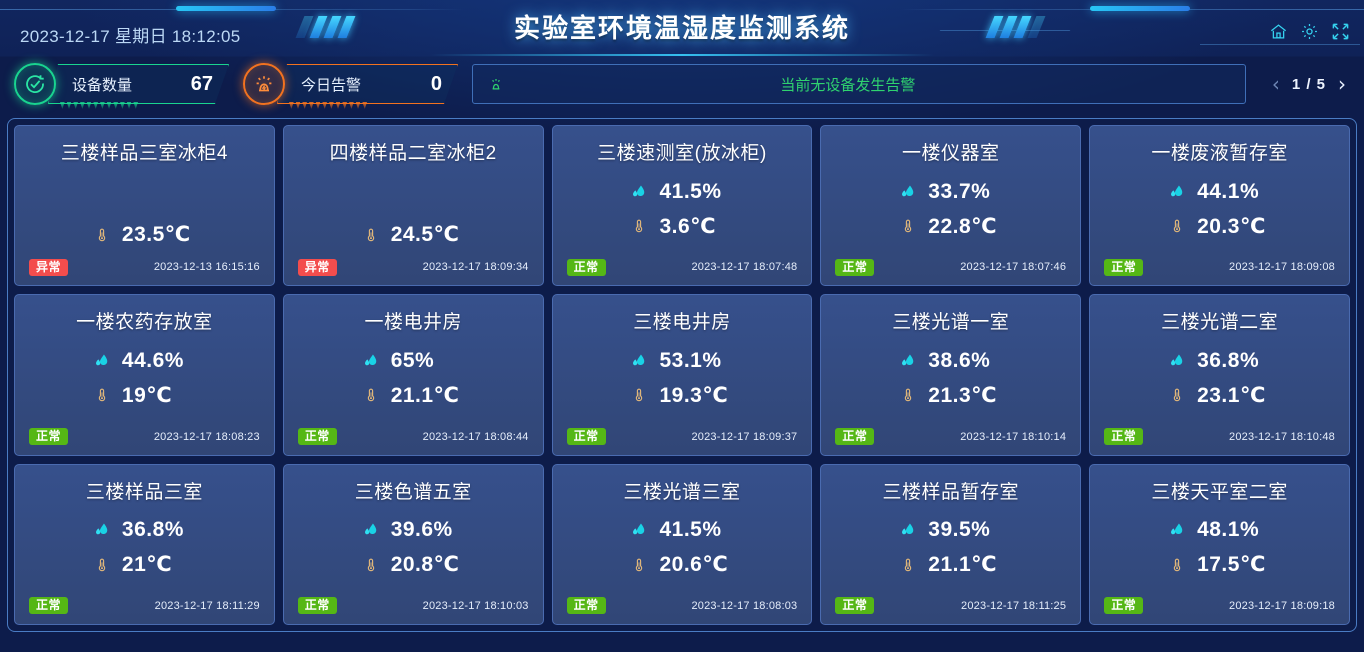 The image size is (1364, 652). Describe the element at coordinates (950, 606) in the screenshot. I see `device-footer: 正常 2023-12-17 18:11:25` at that location.